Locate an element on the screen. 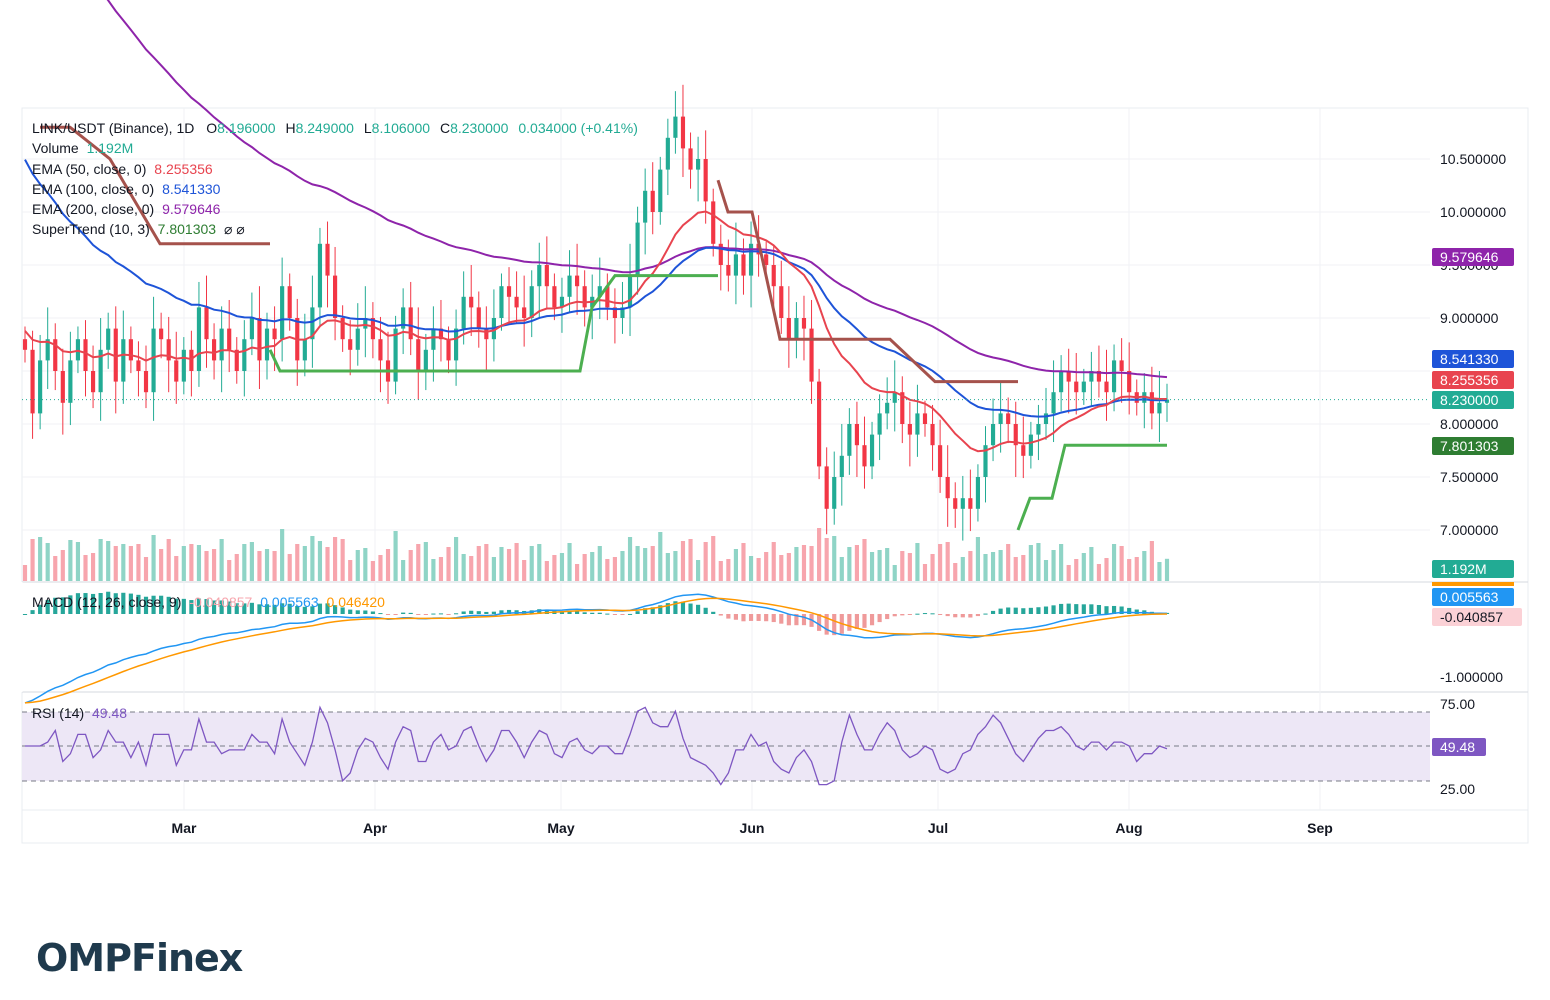  macd-signal-line is located at coordinates (596, 650).